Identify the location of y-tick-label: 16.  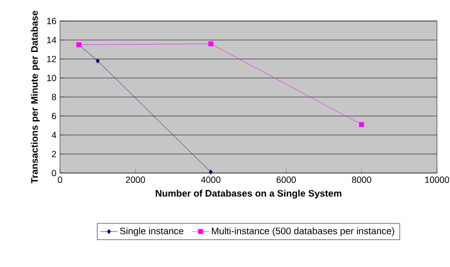
(51, 21).